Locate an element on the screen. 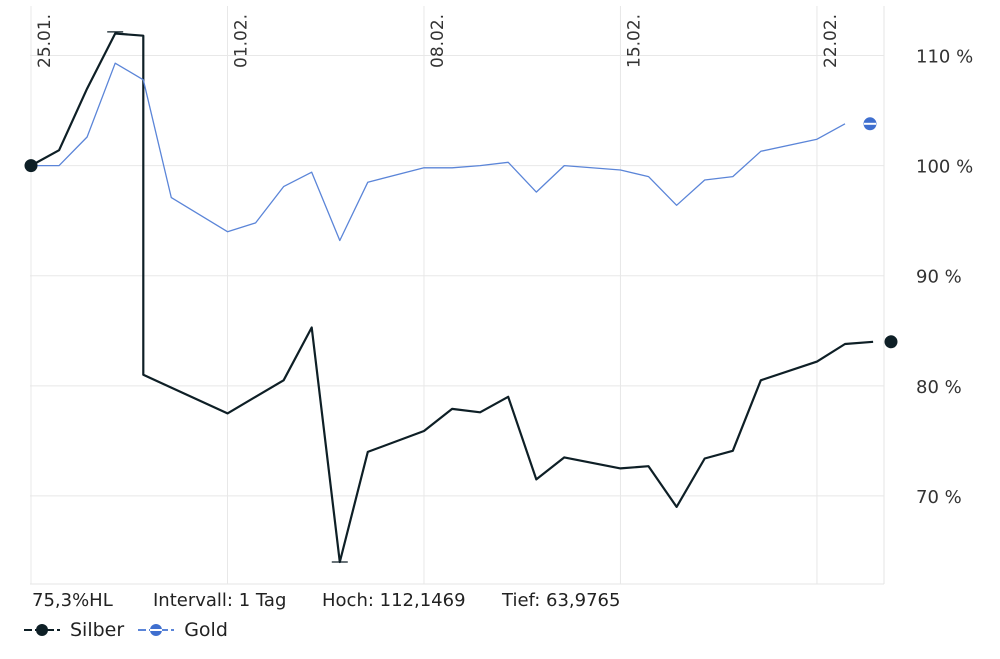  legend-label-gold: Gold is located at coordinates (206, 630).